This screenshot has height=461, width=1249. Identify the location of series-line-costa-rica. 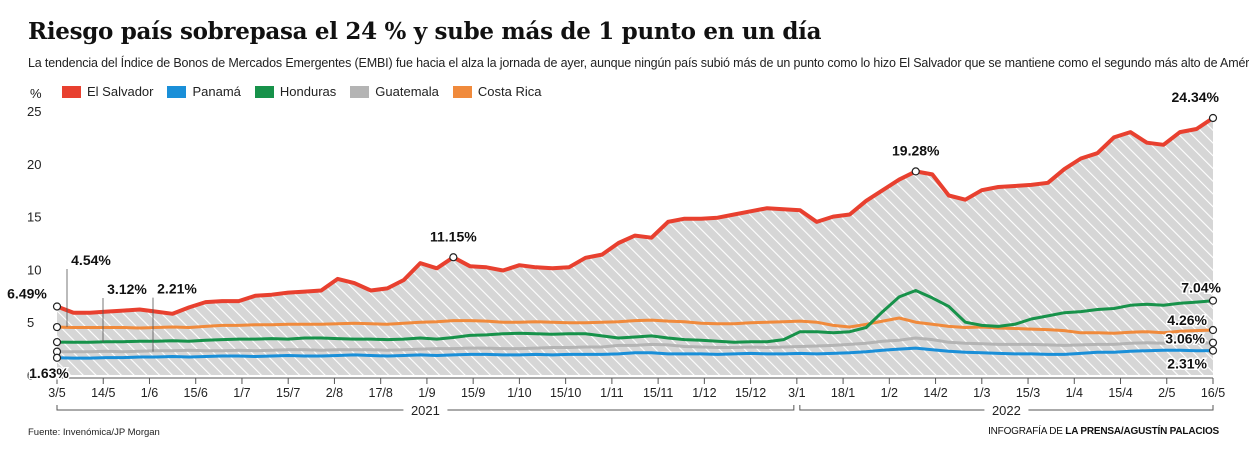
(635, 325).